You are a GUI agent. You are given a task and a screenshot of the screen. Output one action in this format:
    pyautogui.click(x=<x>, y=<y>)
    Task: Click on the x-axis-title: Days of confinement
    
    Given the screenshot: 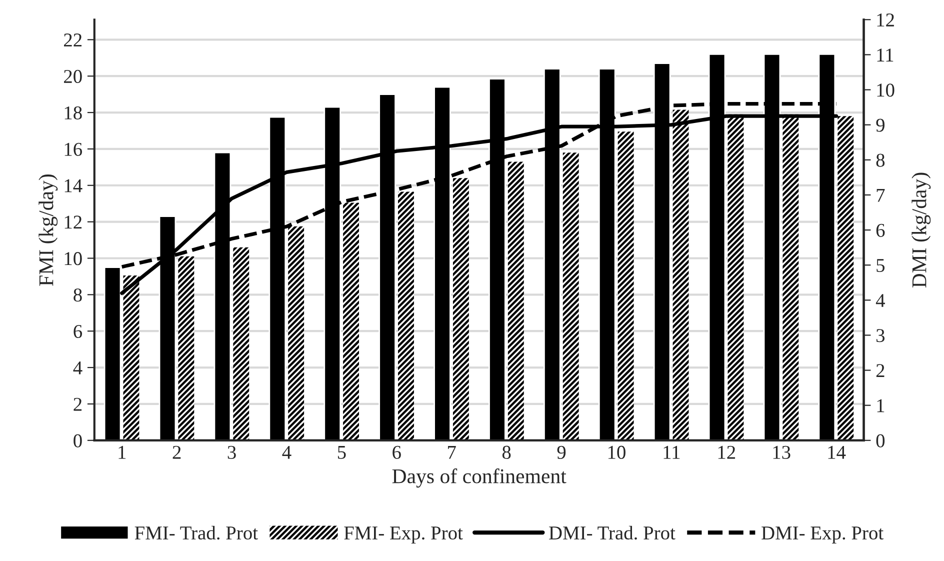 What is the action you would take?
    pyautogui.click(x=479, y=478)
    